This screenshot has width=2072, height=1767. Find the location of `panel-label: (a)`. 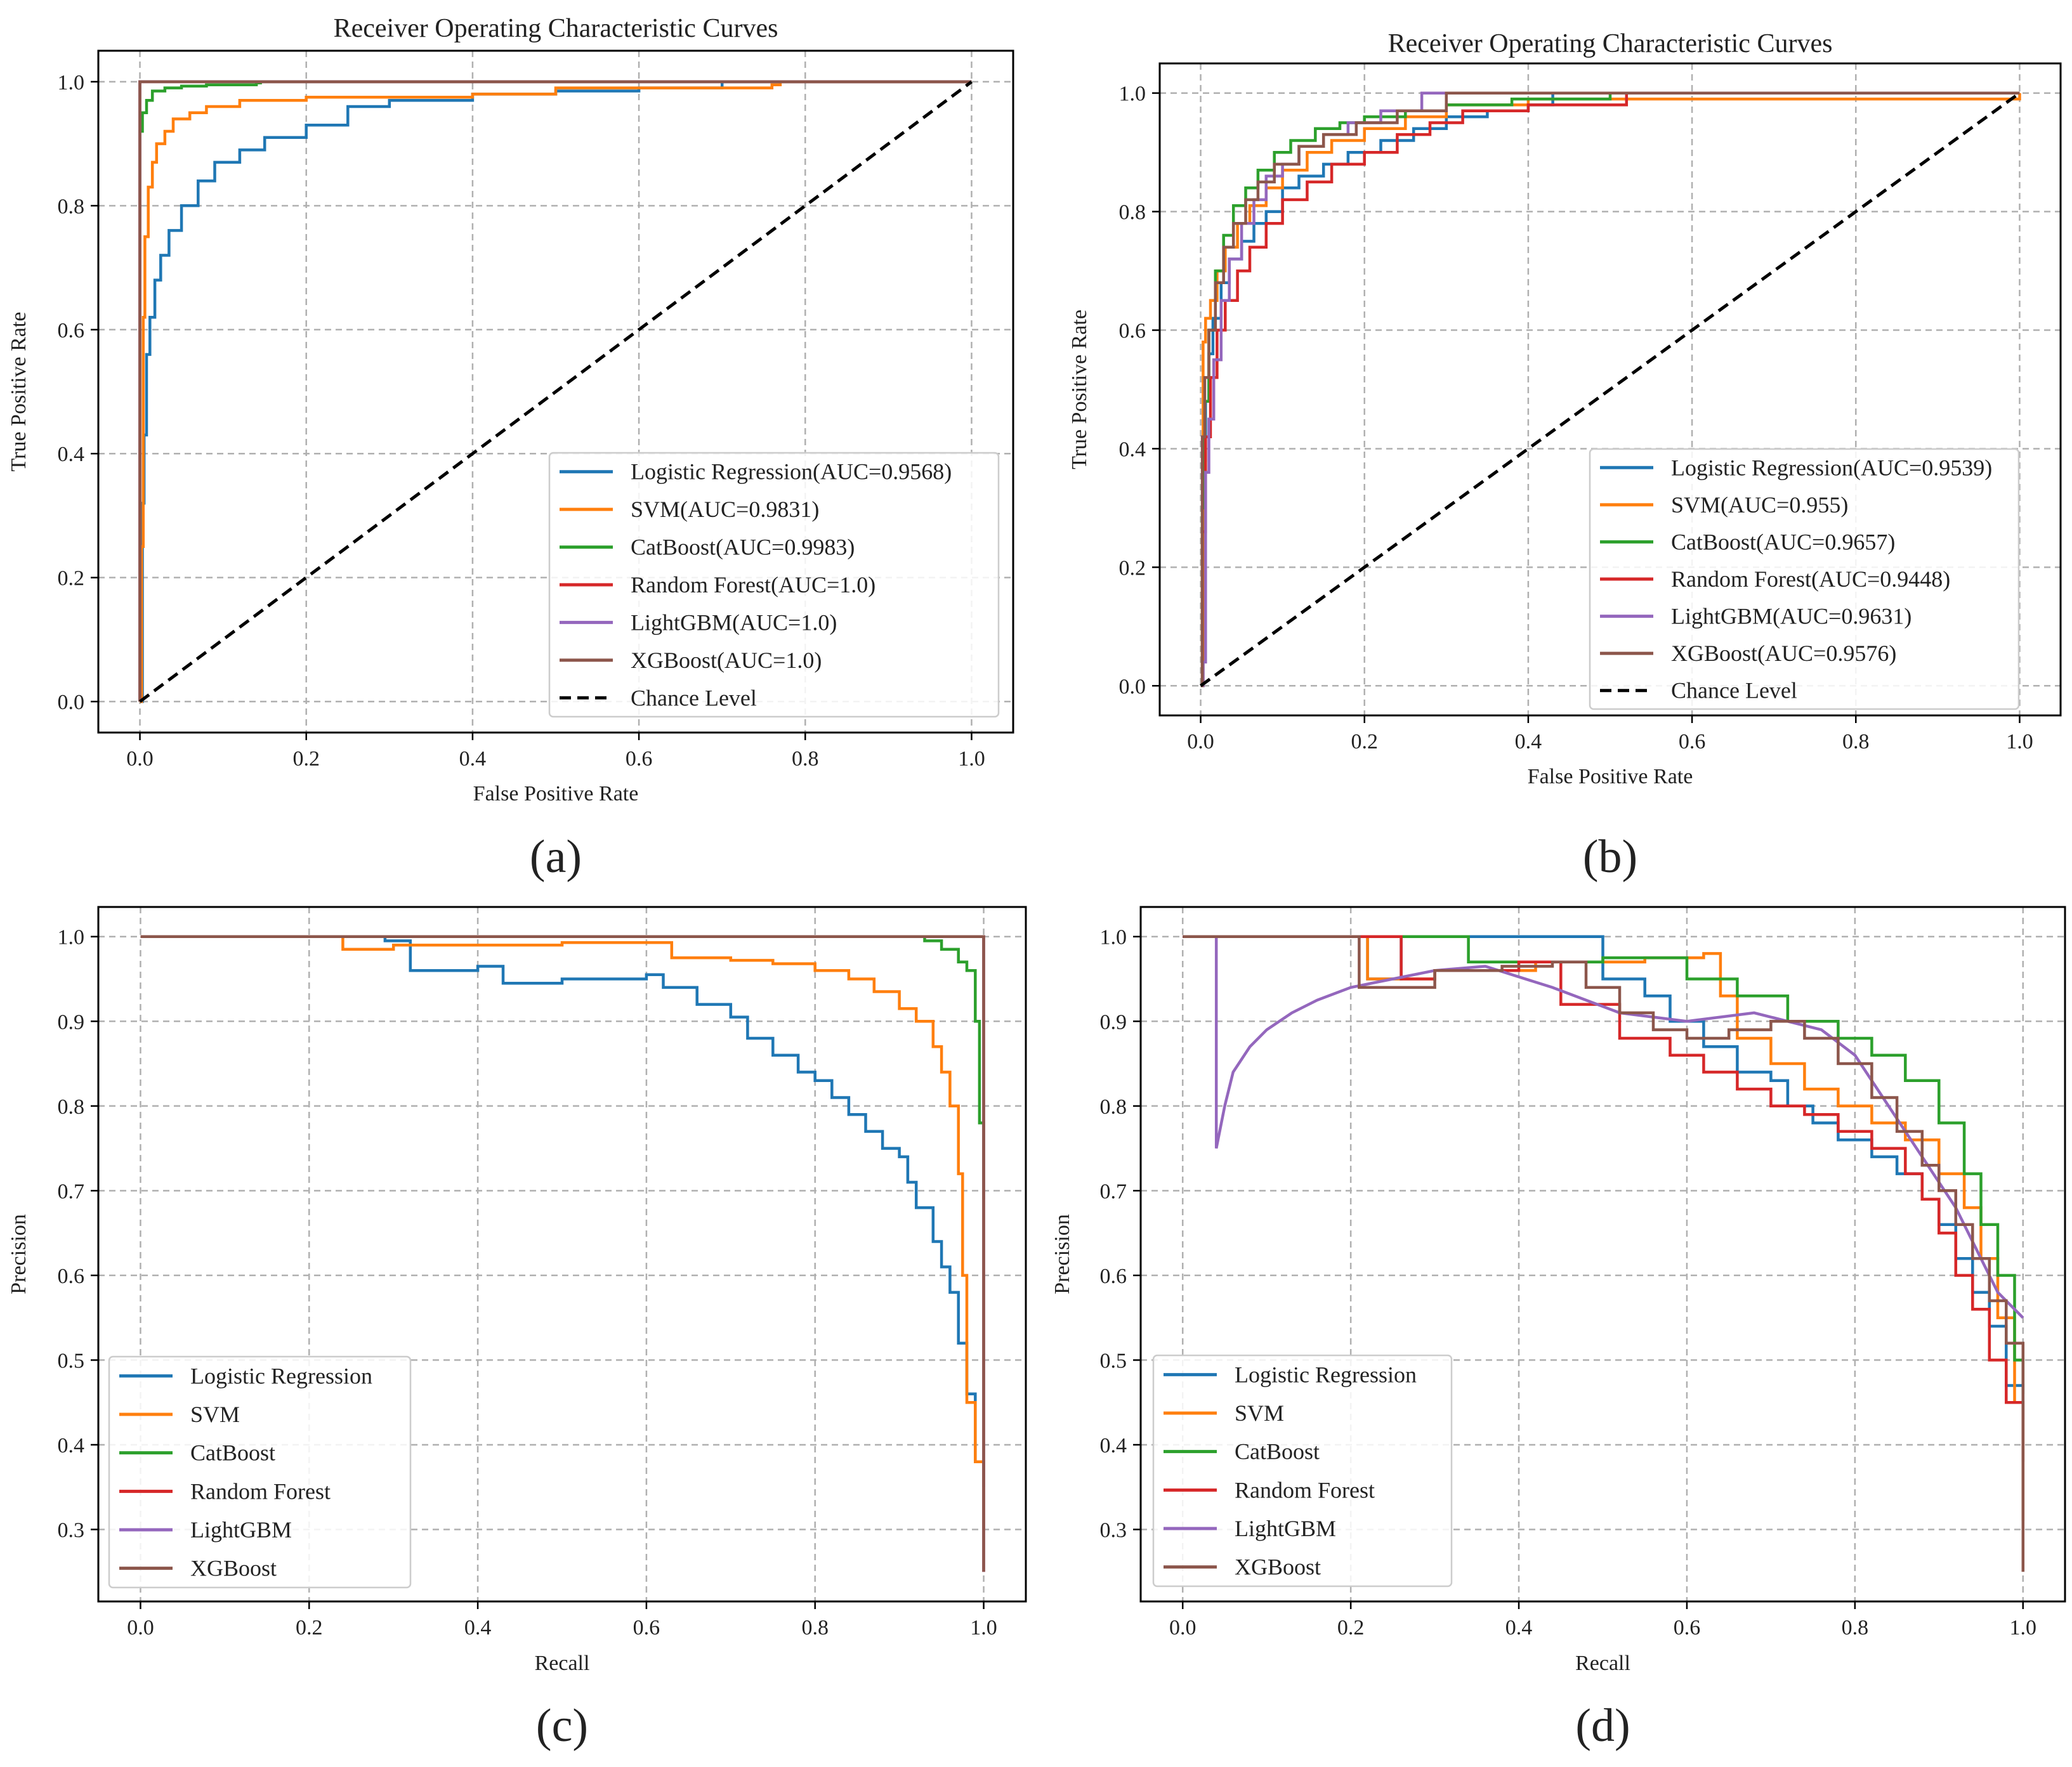

panel-label: (a) is located at coordinates (556, 857).